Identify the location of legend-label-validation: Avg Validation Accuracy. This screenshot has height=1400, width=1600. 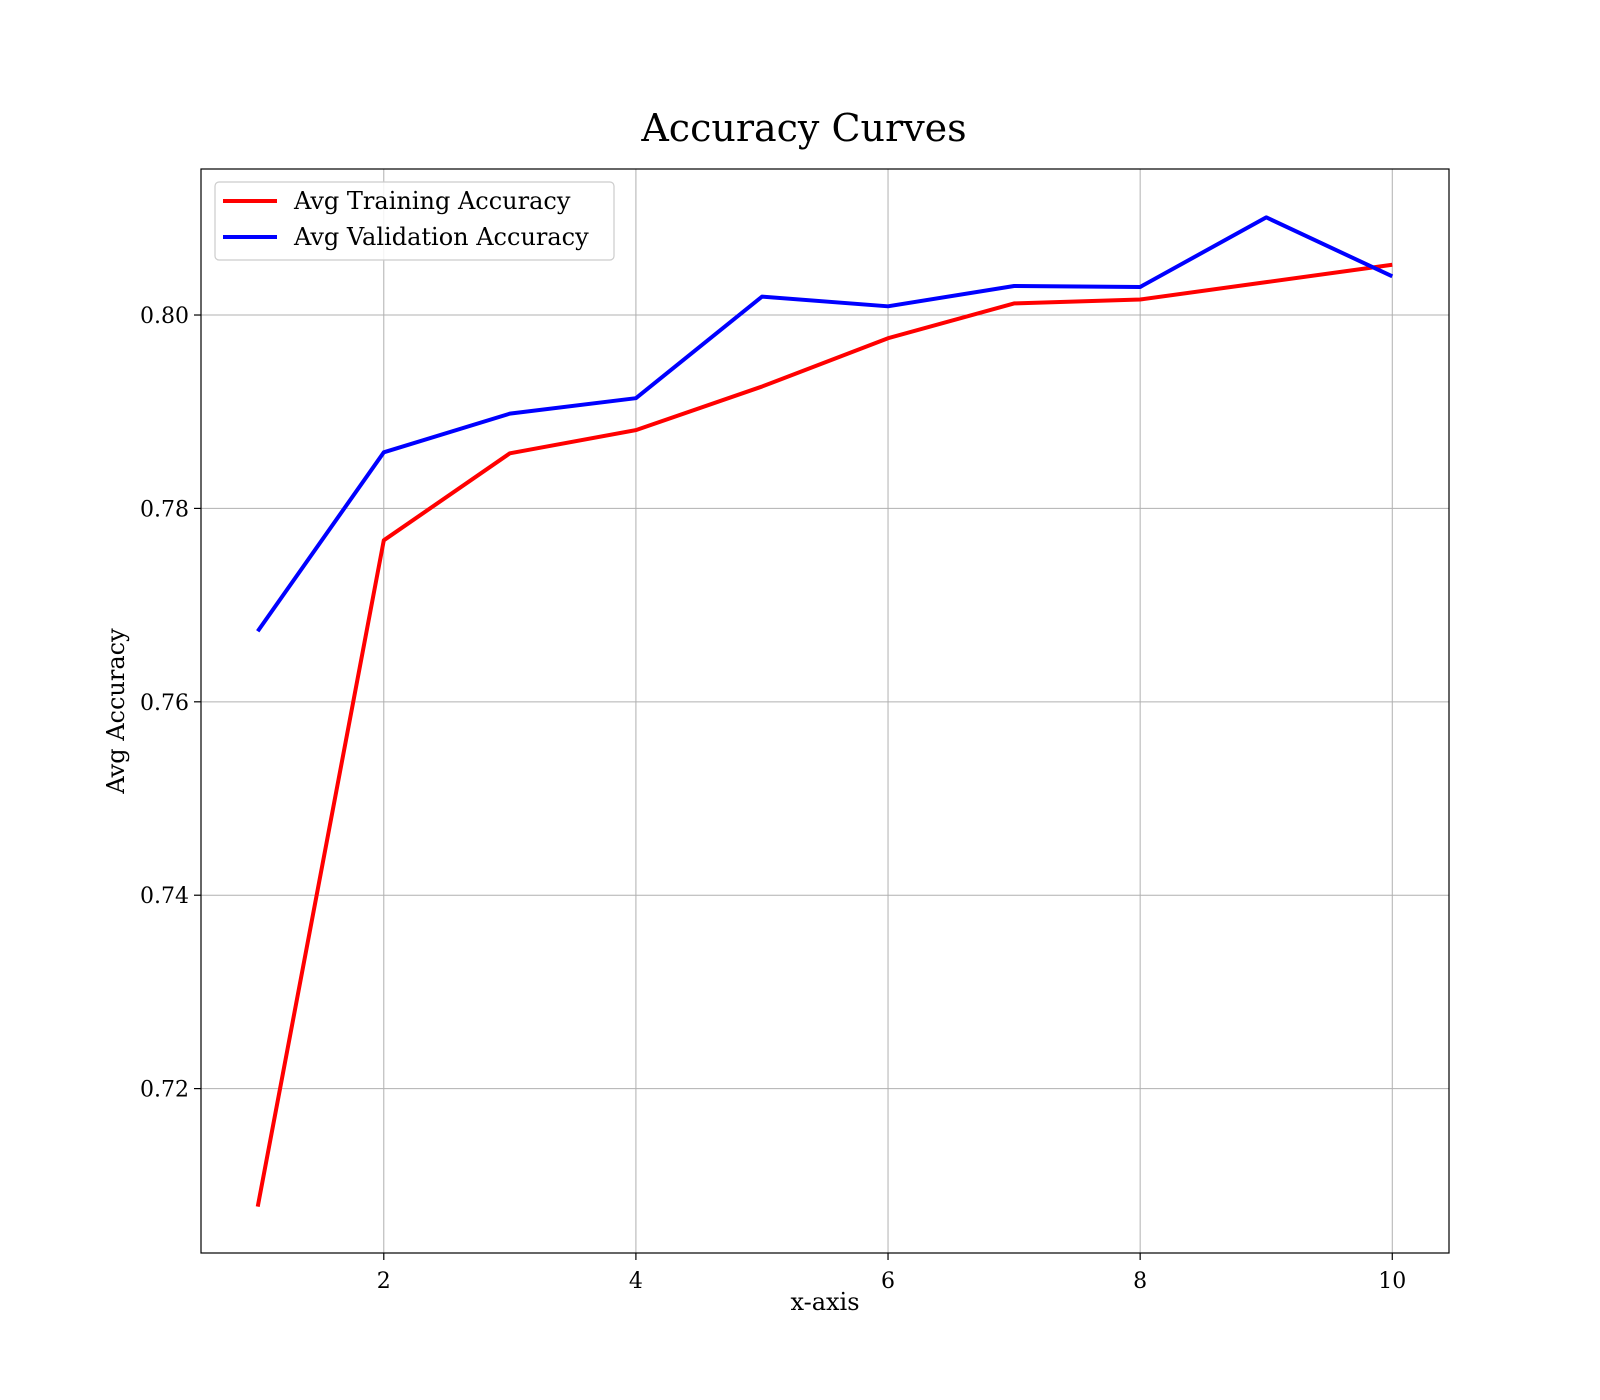
(441, 237).